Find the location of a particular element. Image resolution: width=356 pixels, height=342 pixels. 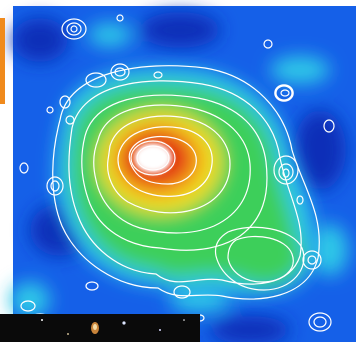

optical-sources is located at coordinates (113, 327).